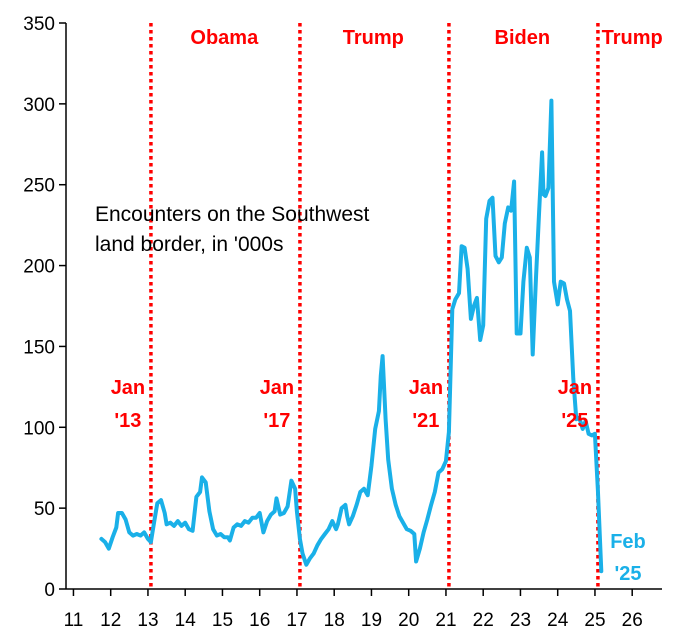 This screenshot has height=642, width=680. Describe the element at coordinates (44, 509) in the screenshot. I see `y-tick-label: 50` at that location.